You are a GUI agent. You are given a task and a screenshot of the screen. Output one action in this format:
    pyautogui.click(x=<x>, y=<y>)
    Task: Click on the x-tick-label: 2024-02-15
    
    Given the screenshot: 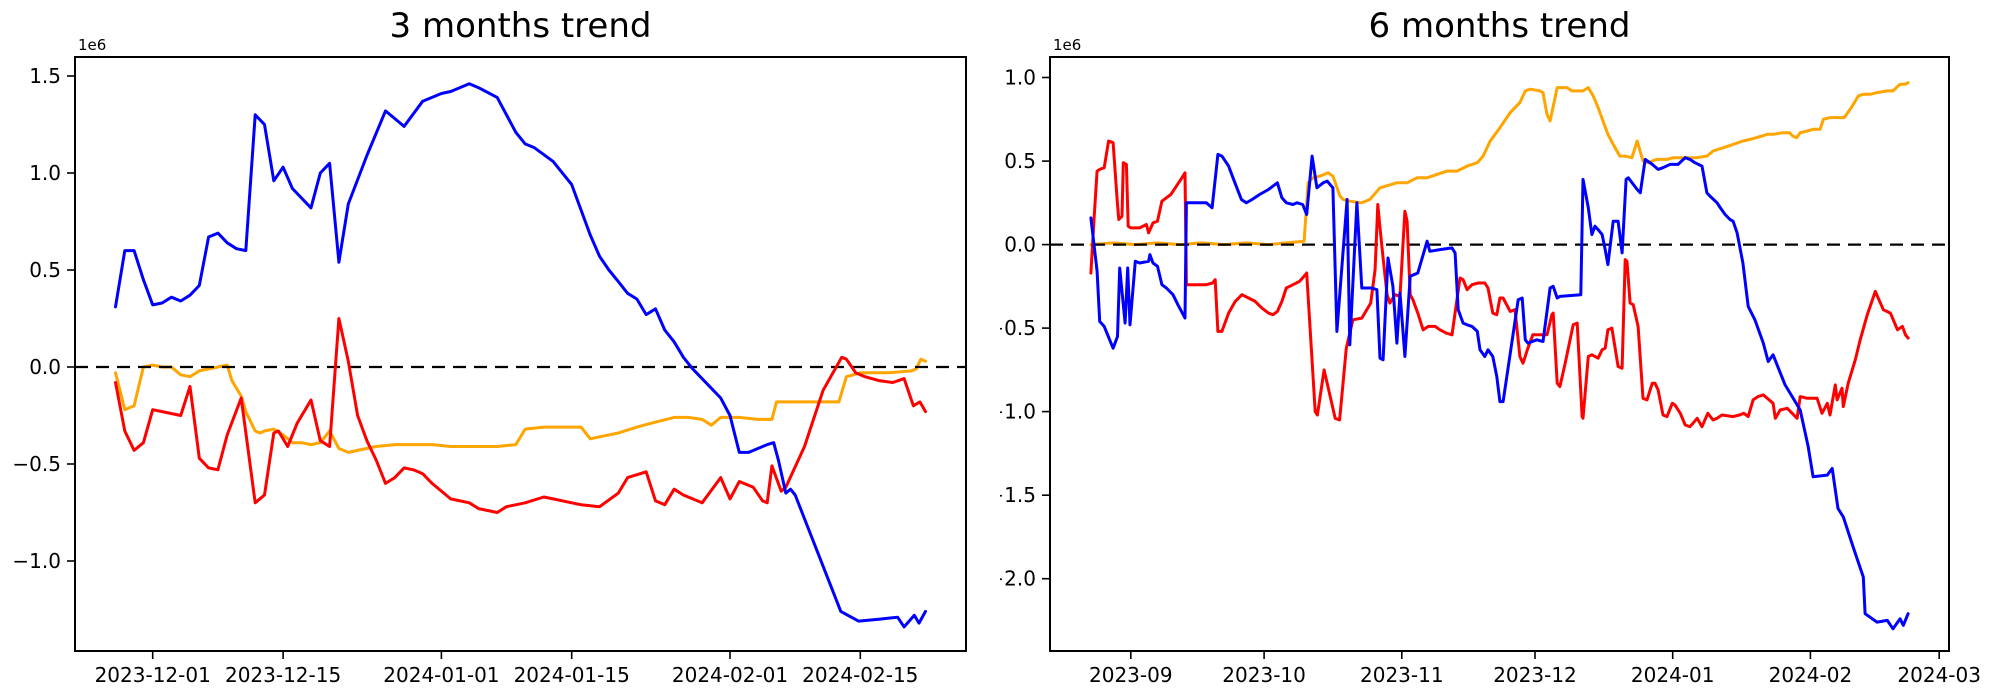 What is the action you would take?
    pyautogui.click(x=860, y=675)
    